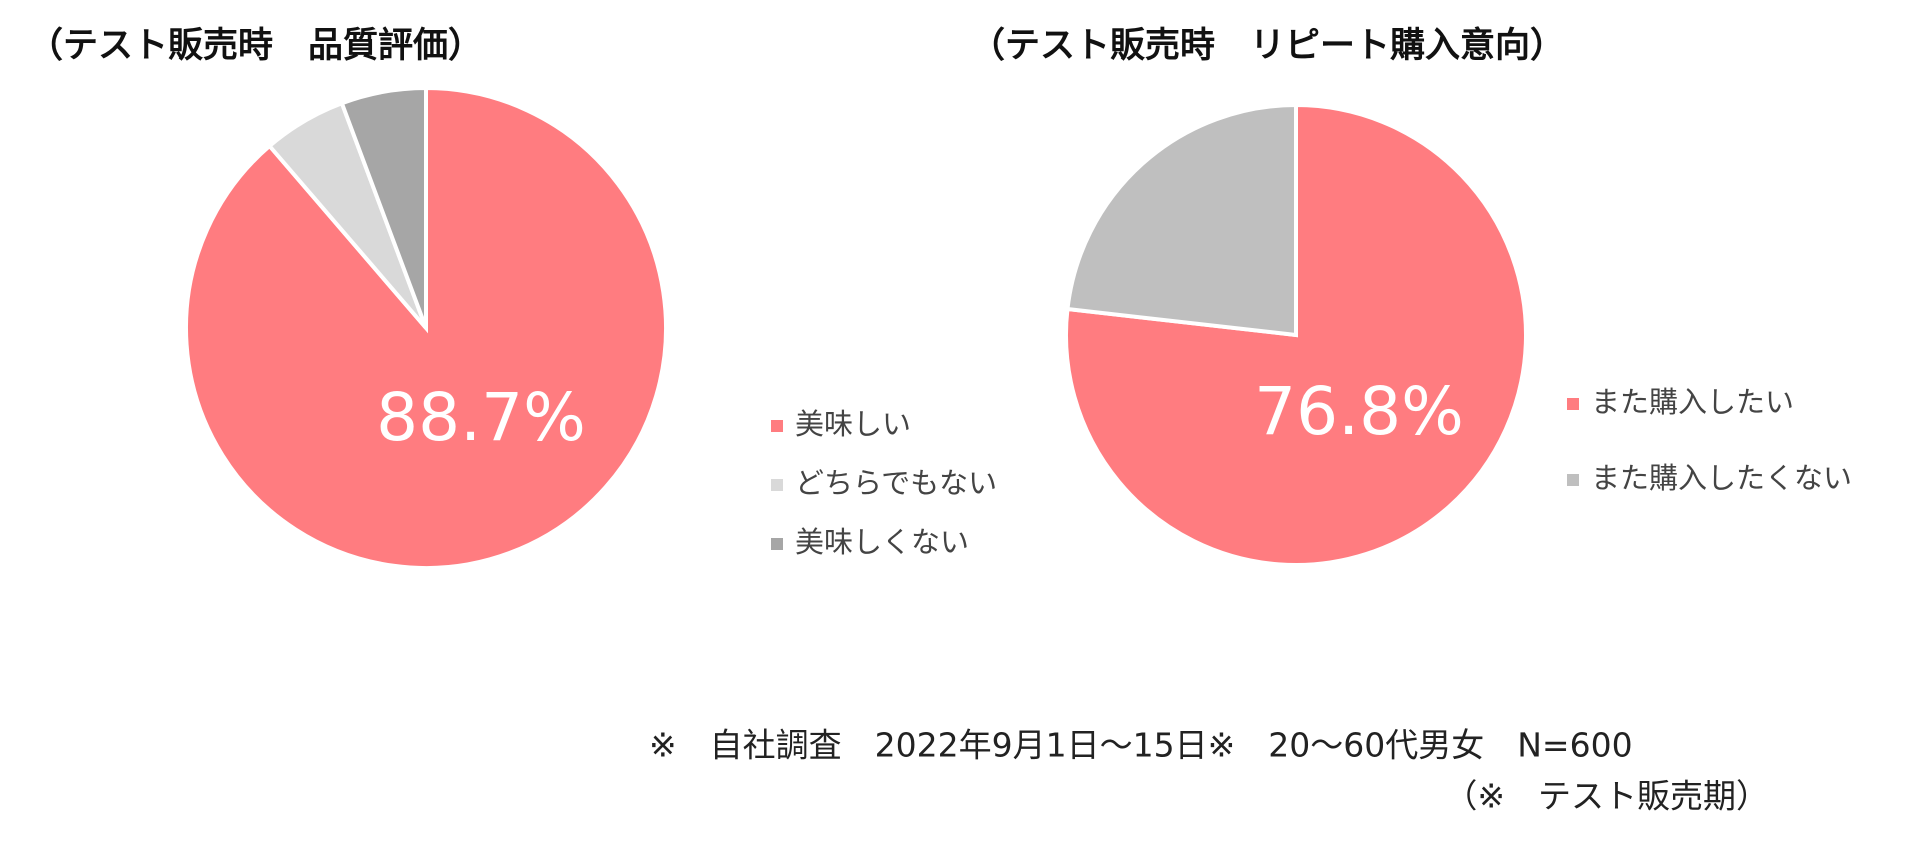  What do you see at coordinates (853, 424) in the screenshot?
I see `legend-label: 美味しい` at bounding box center [853, 424].